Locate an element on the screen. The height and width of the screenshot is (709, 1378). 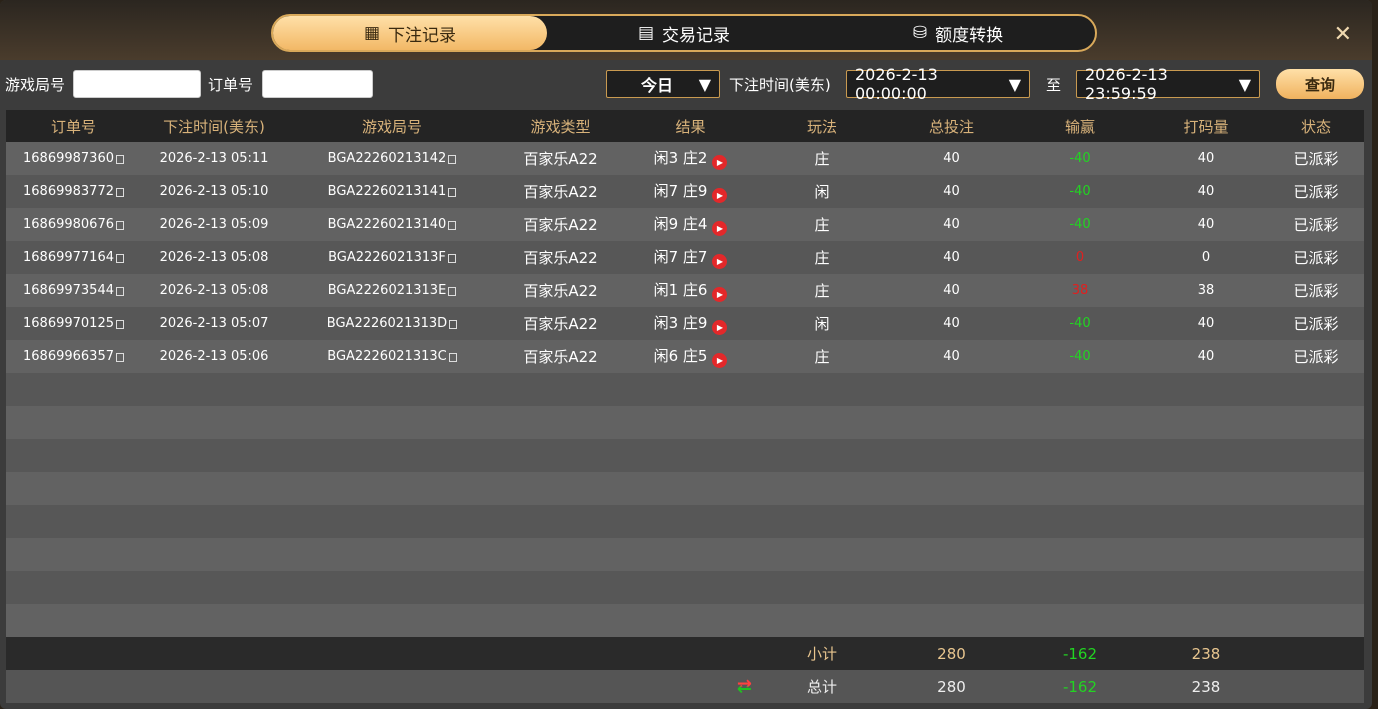
cell-order-no: 16869980676 is located at coordinates (73, 224).